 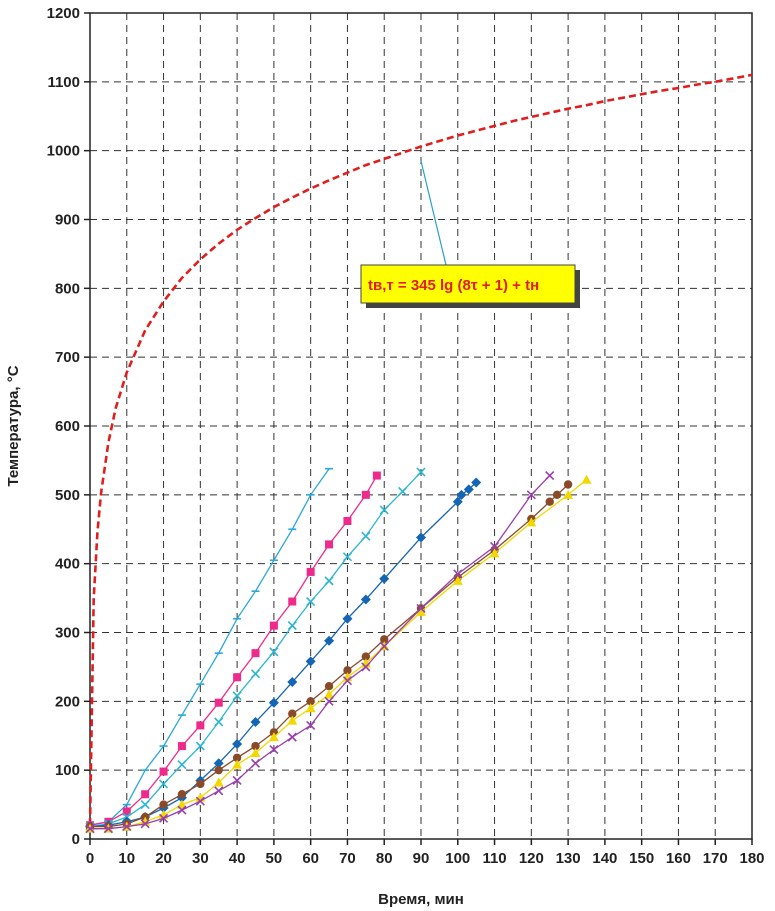 What do you see at coordinates (453, 285) in the screenshot?
I see `annotation-formula: tв,т = 345 lg (8τ + 1) + tн` at bounding box center [453, 285].